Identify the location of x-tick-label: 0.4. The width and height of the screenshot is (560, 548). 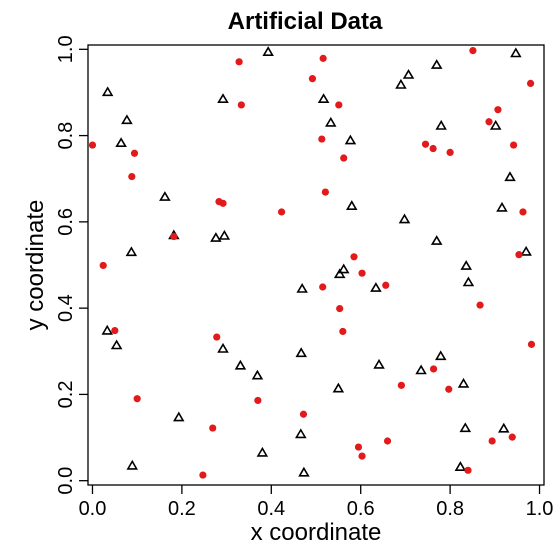
(271, 509).